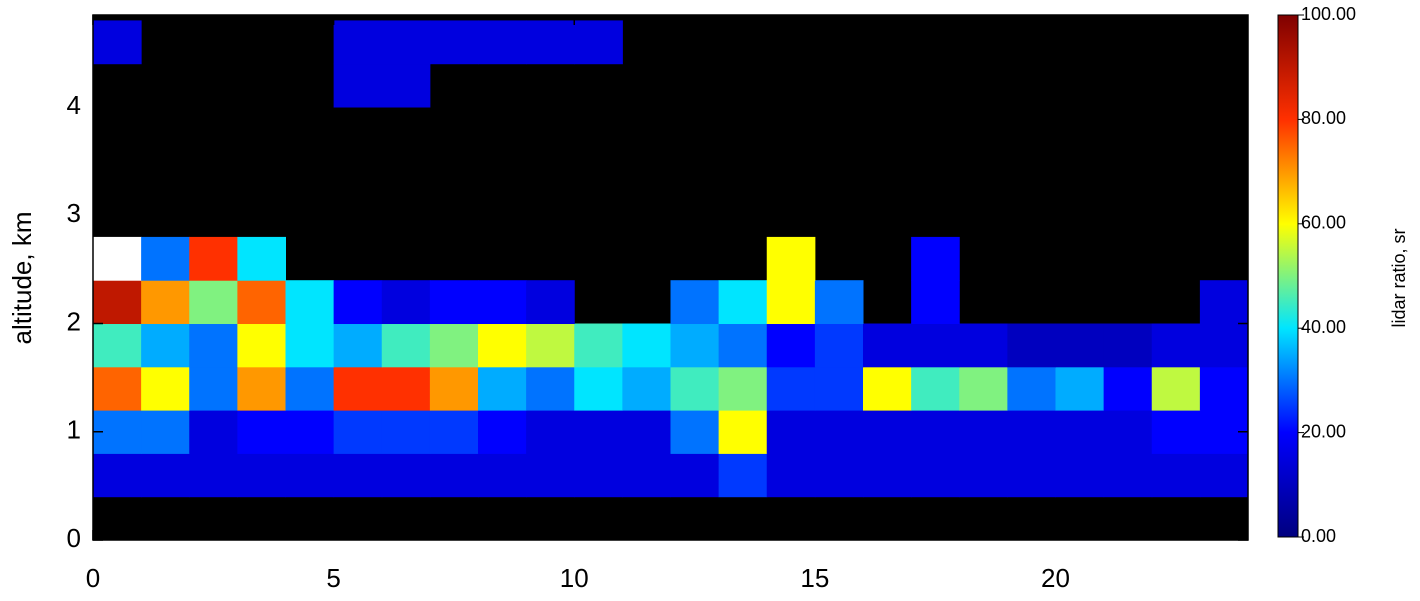 The width and height of the screenshot is (1420, 601). I want to click on y-tick-label: 0, so click(74, 538).